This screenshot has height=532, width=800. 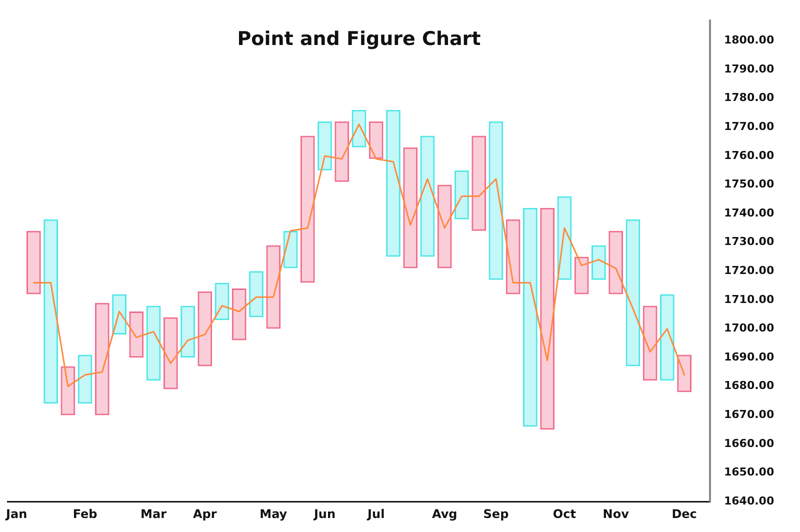 What do you see at coordinates (749, 357) in the screenshot?
I see `y-tick-label: 1690.00` at bounding box center [749, 357].